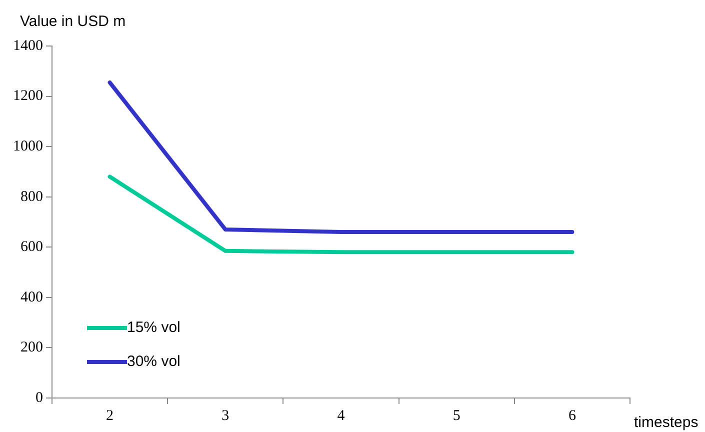 The image size is (705, 432). What do you see at coordinates (31, 348) in the screenshot?
I see `y-tick-label: 200` at bounding box center [31, 348].